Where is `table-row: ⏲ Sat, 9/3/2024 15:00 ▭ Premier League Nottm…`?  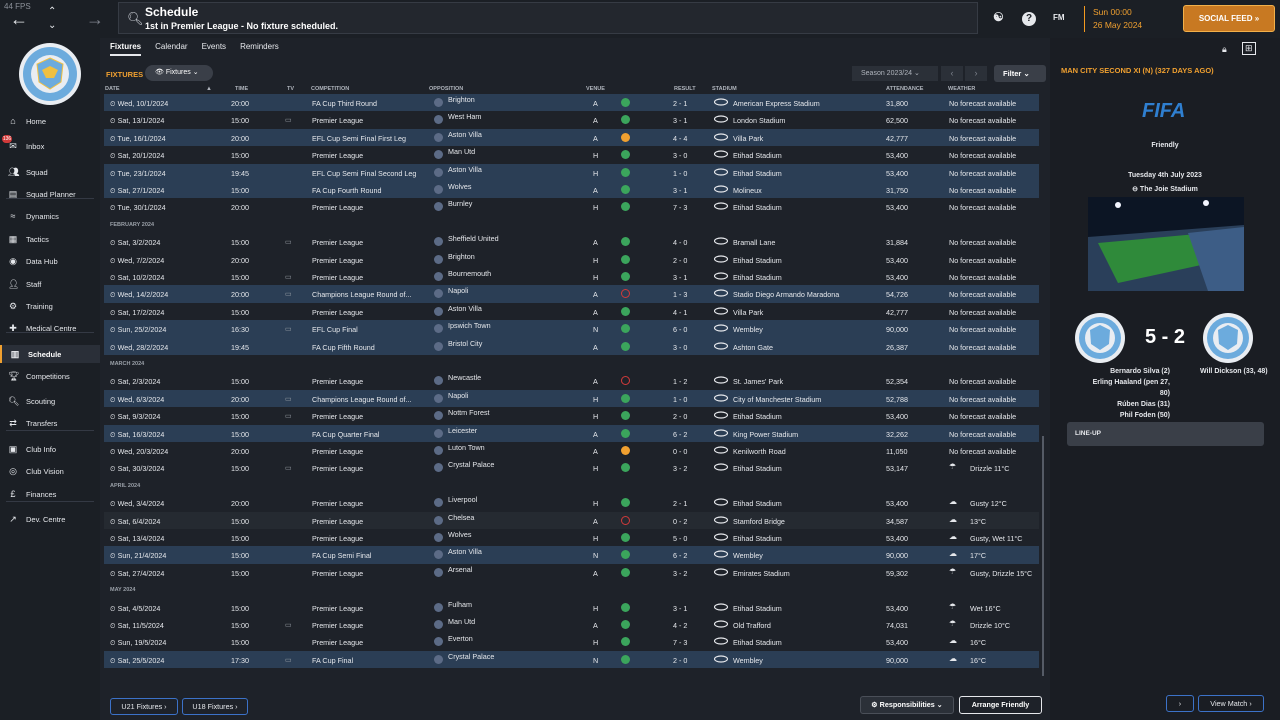
table-row: ⏲ Sat, 9/3/2024 15:00 ▭ Premier League Nottm… is located at coordinates (571, 415).